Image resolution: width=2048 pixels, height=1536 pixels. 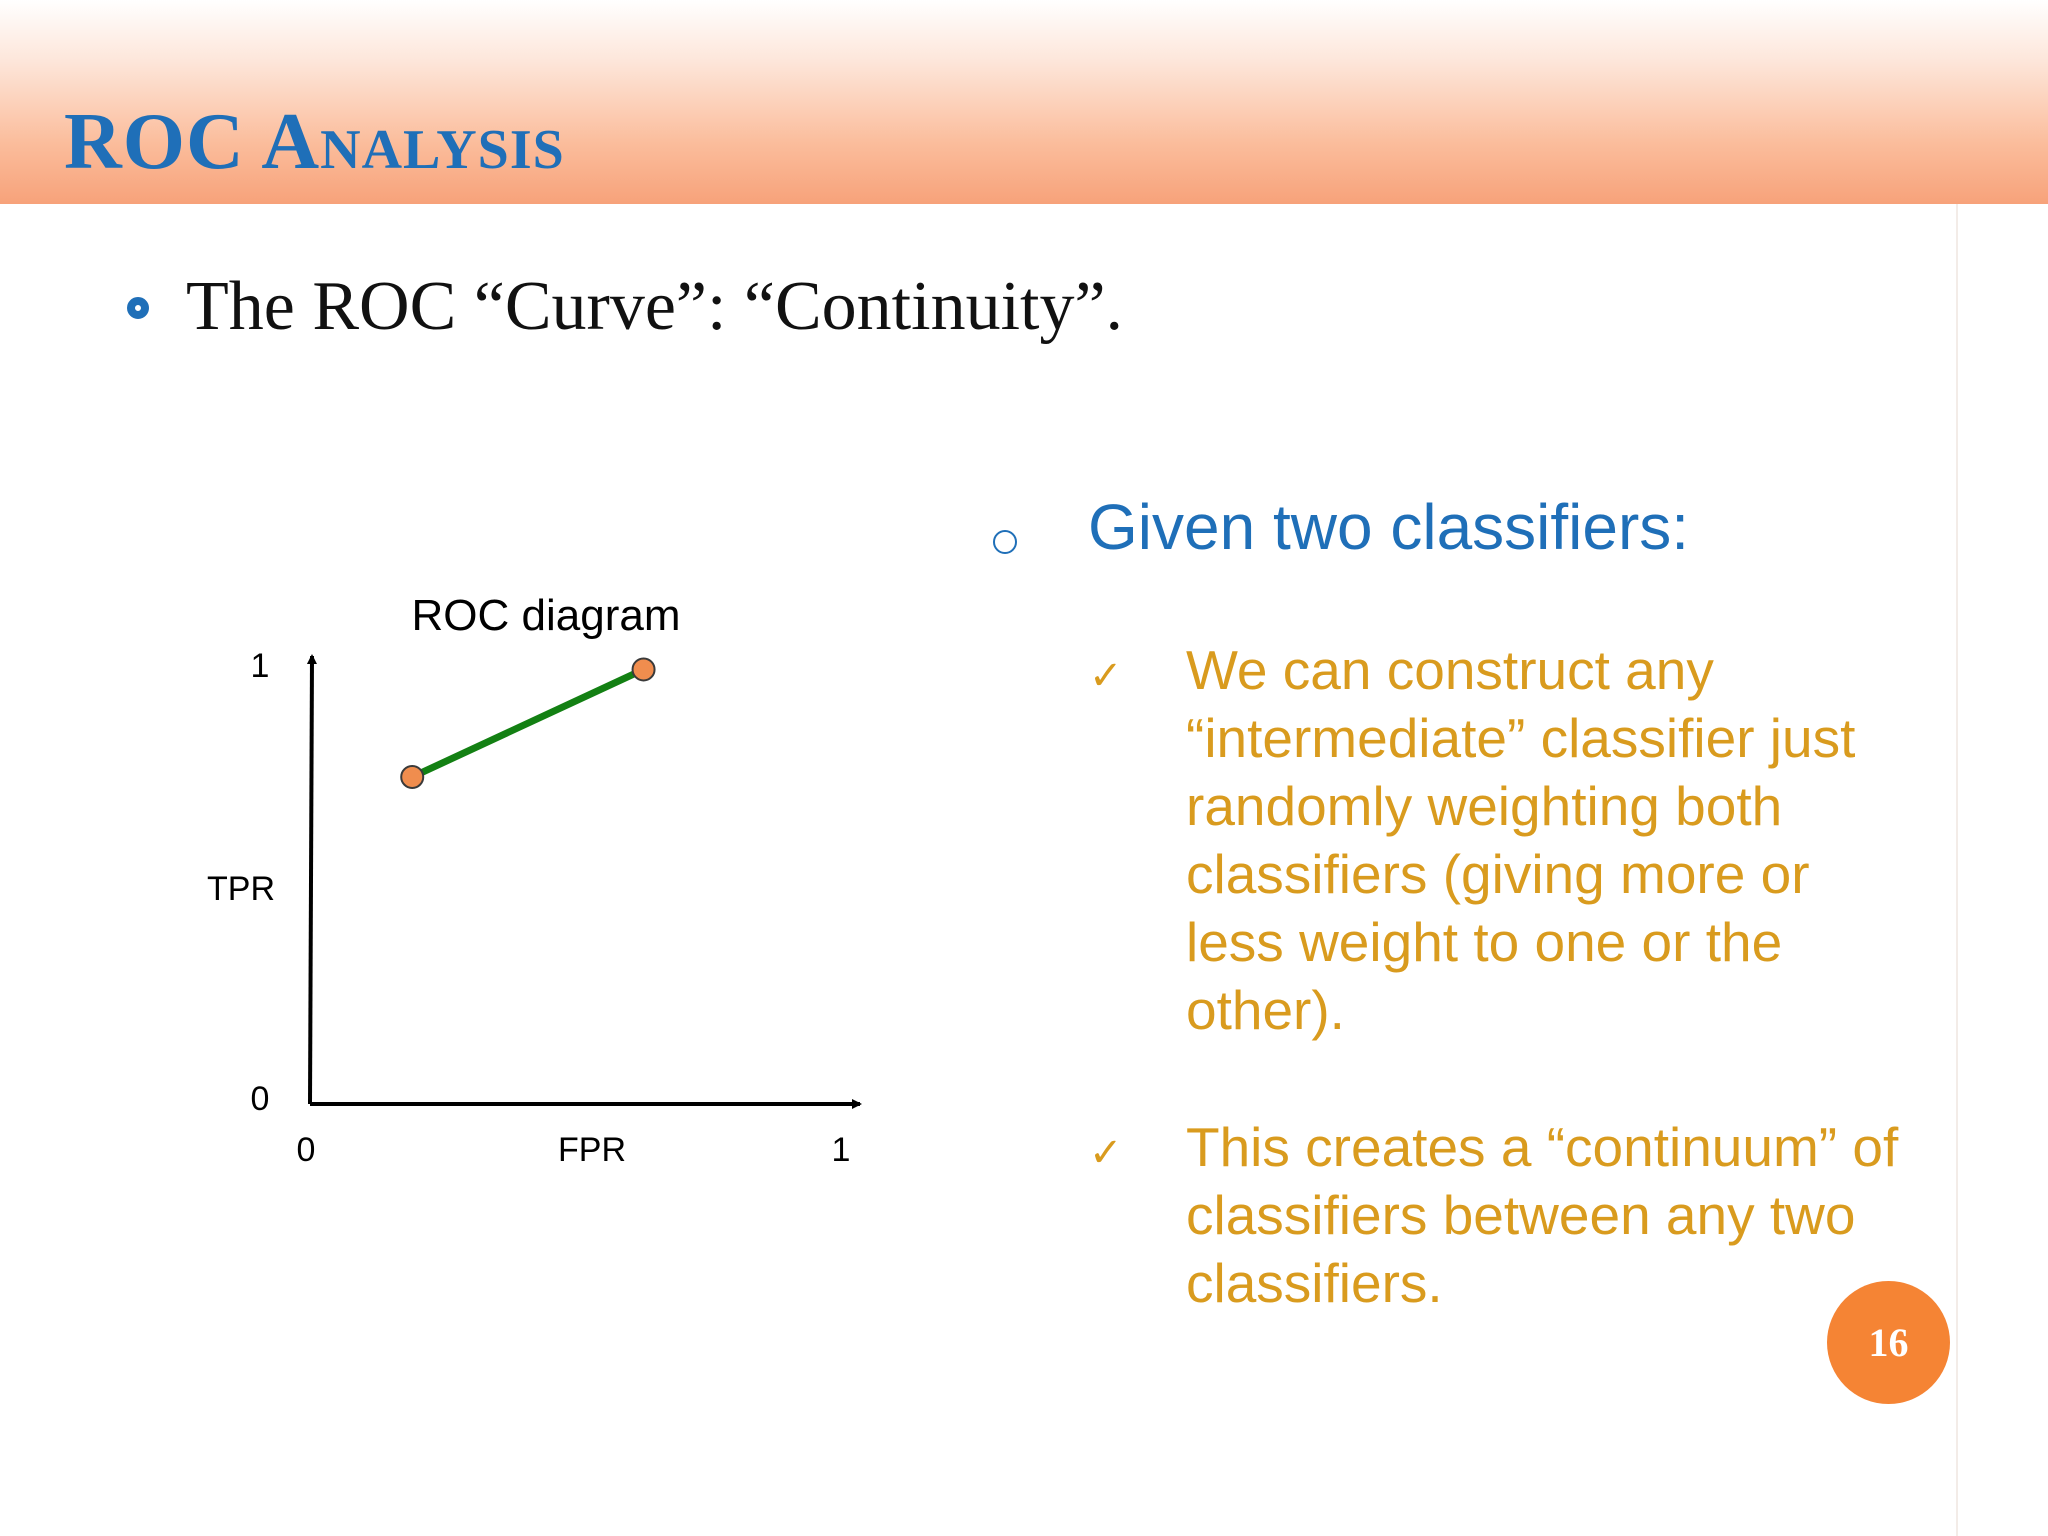 What do you see at coordinates (260, 666) in the screenshot?
I see `y-tick-label-1: 1` at bounding box center [260, 666].